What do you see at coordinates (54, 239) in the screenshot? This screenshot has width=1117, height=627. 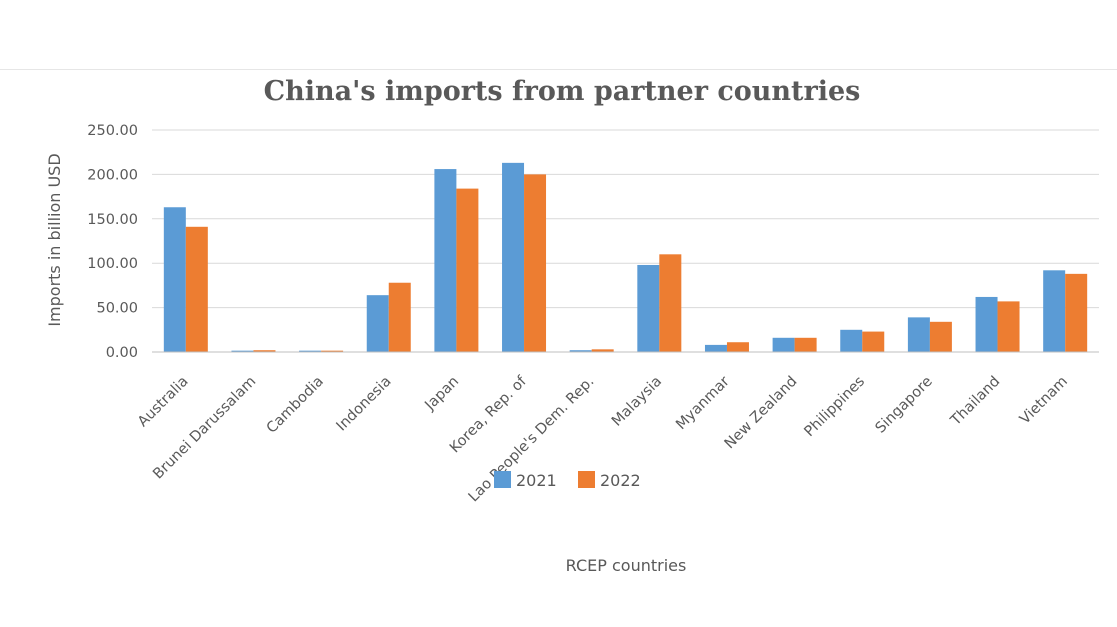 I see `y-axis-title: Imports in billion USD` at bounding box center [54, 239].